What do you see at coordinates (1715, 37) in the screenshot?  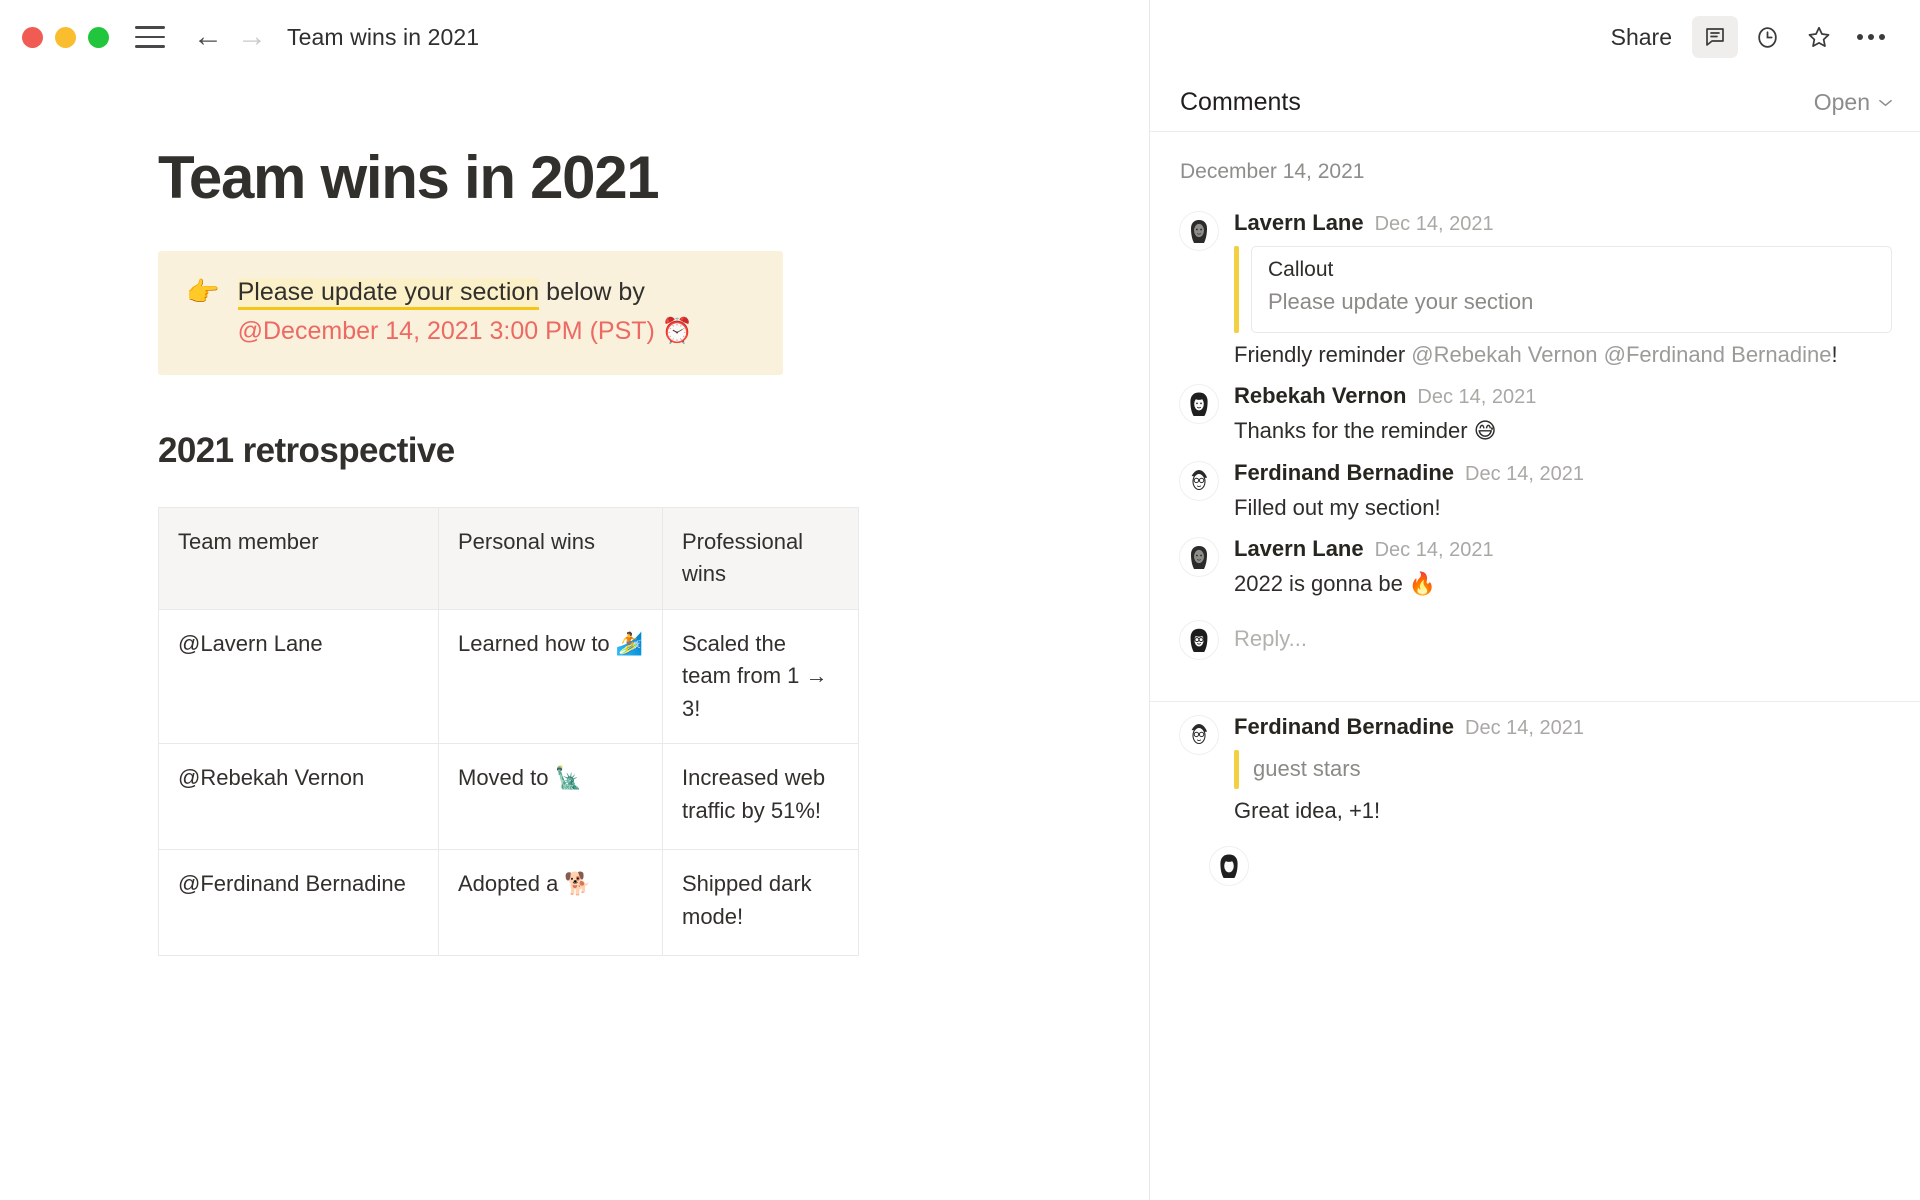 I see `comment-bubble-icon` at bounding box center [1715, 37].